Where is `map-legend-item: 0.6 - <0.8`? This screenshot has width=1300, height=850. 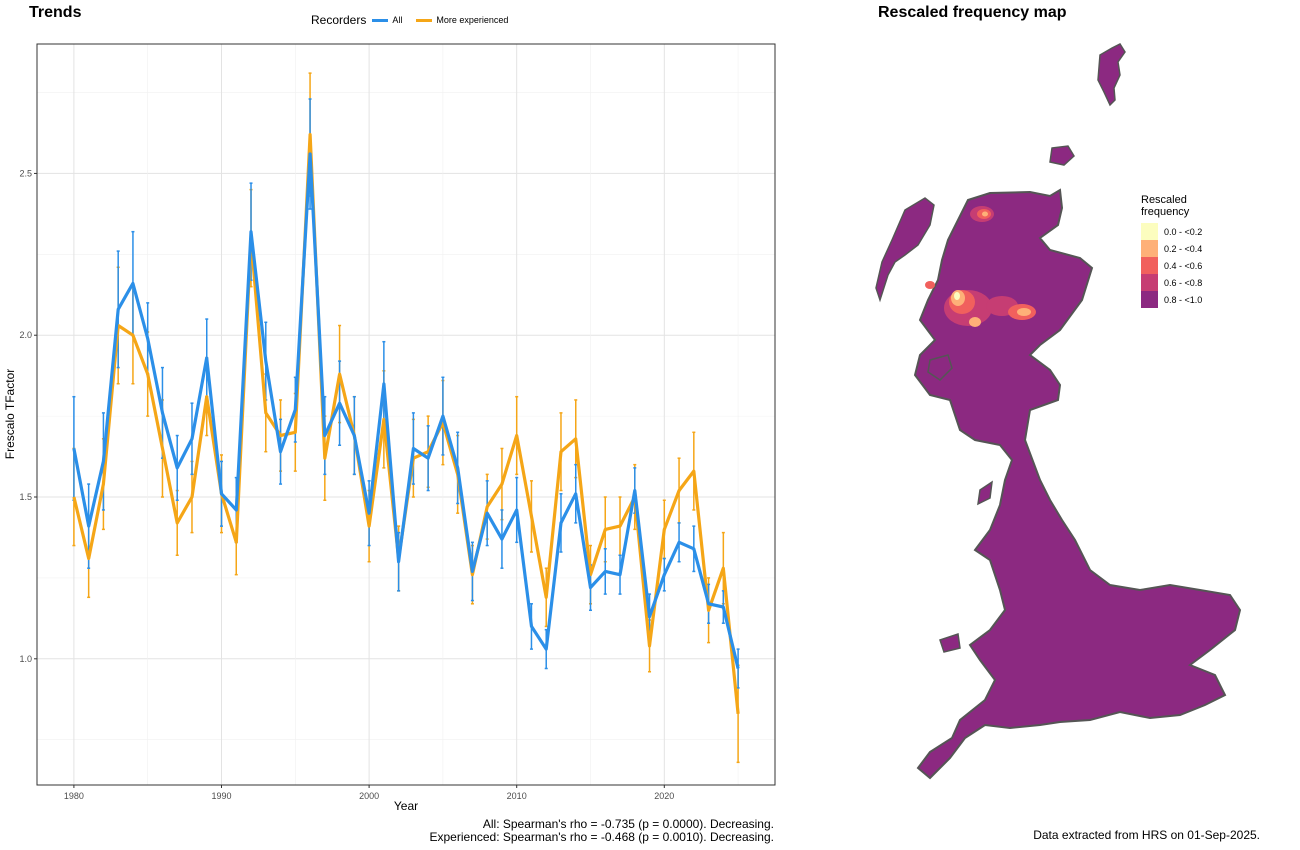 map-legend-item: 0.6 - <0.8 is located at coordinates (1171, 282).